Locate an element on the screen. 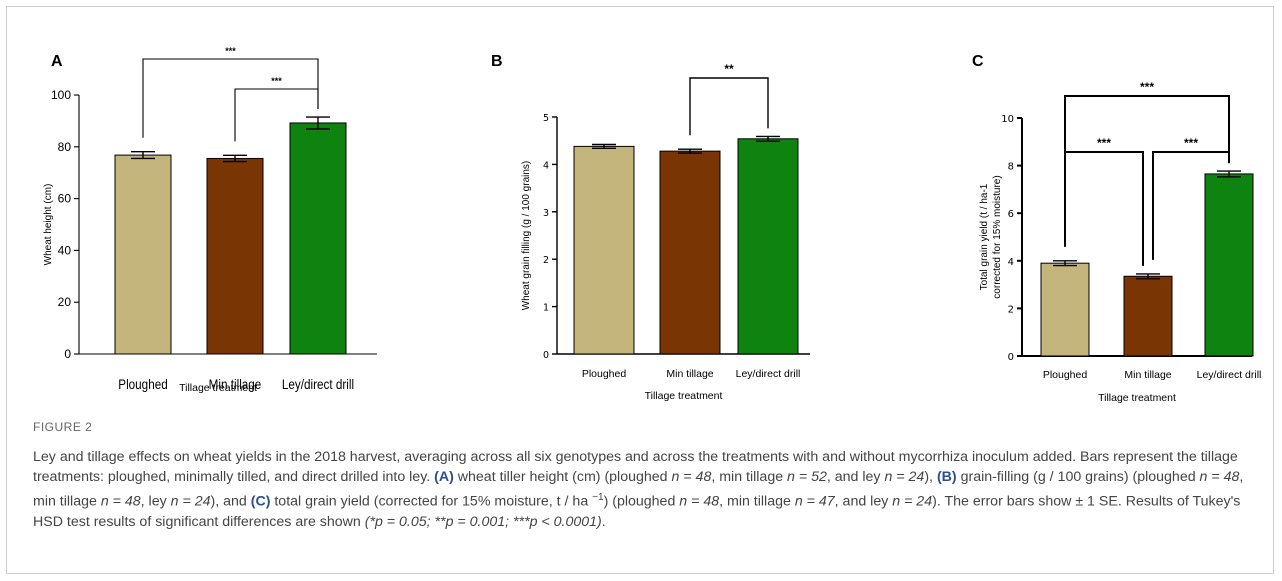 This screenshot has width=1282, height=581. caption-b-n3: n = 24 is located at coordinates (190, 501).